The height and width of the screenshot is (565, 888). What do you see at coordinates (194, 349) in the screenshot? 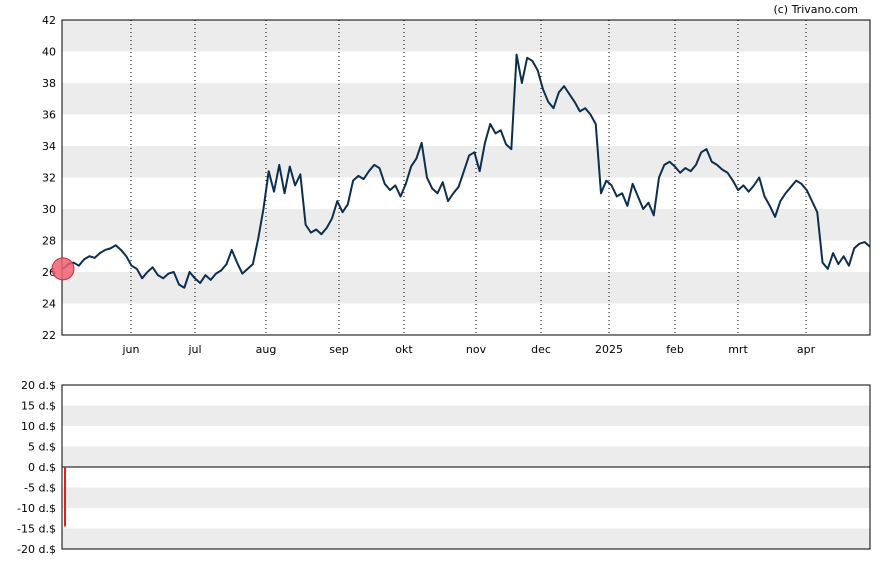
I see `x-tick-label: jul` at bounding box center [194, 349].